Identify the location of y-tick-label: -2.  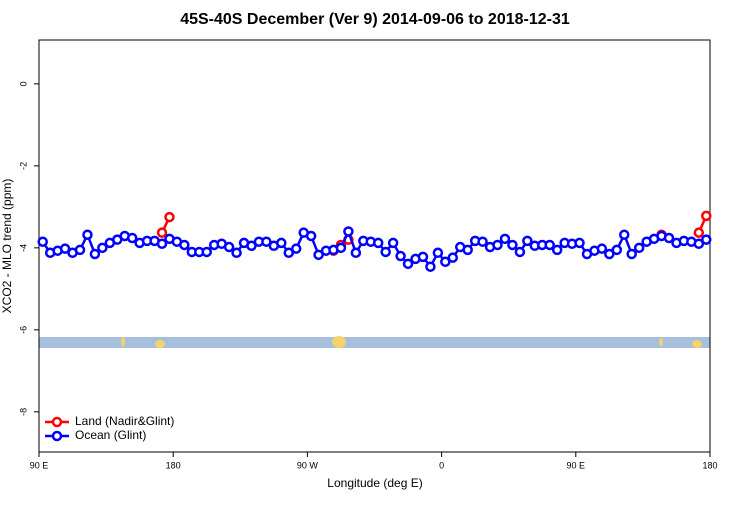
(23, 166).